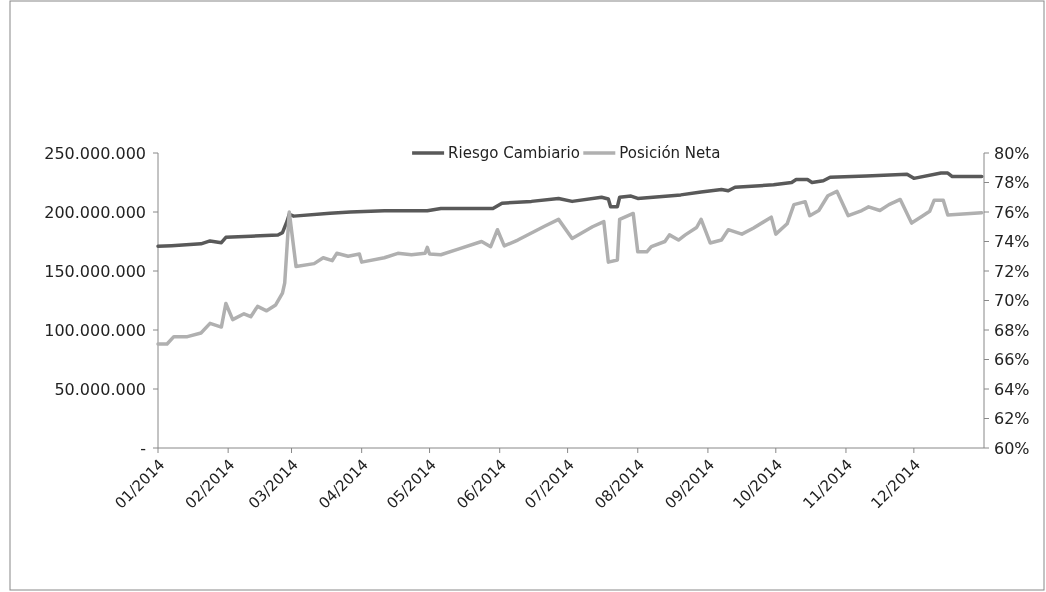  What do you see at coordinates (1012, 183) in the screenshot?
I see `y2-tick-label: 78%` at bounding box center [1012, 183].